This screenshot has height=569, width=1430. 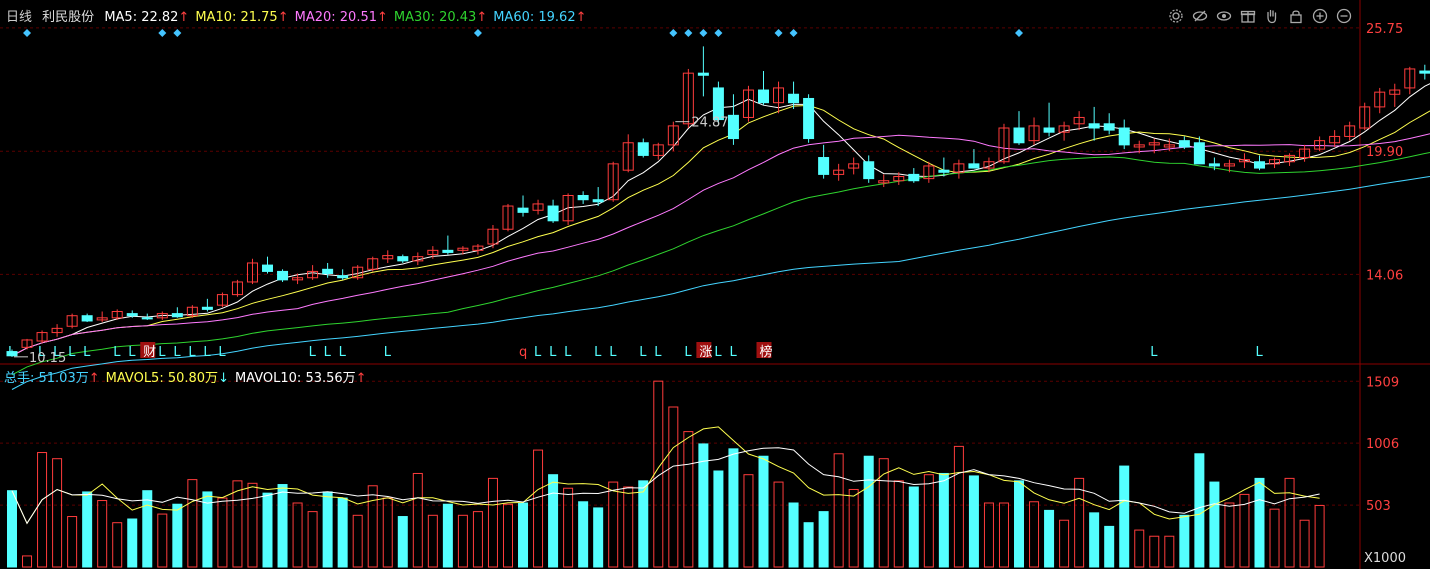 I want to click on zoom-out-icon, so click(x=1344, y=16).